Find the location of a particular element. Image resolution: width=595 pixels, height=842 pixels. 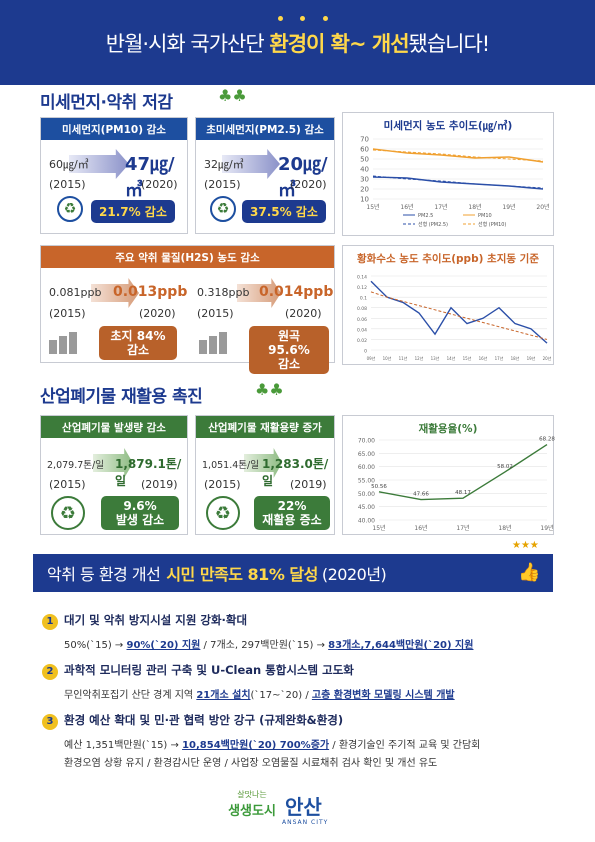

pm25-before: 32㎍/㎥ is located at coordinates (224, 164).